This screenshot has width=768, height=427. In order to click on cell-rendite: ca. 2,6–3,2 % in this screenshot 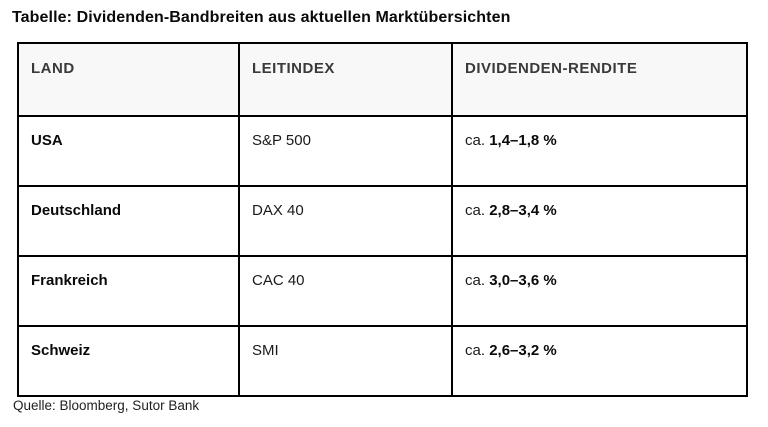, I will do `click(599, 361)`.